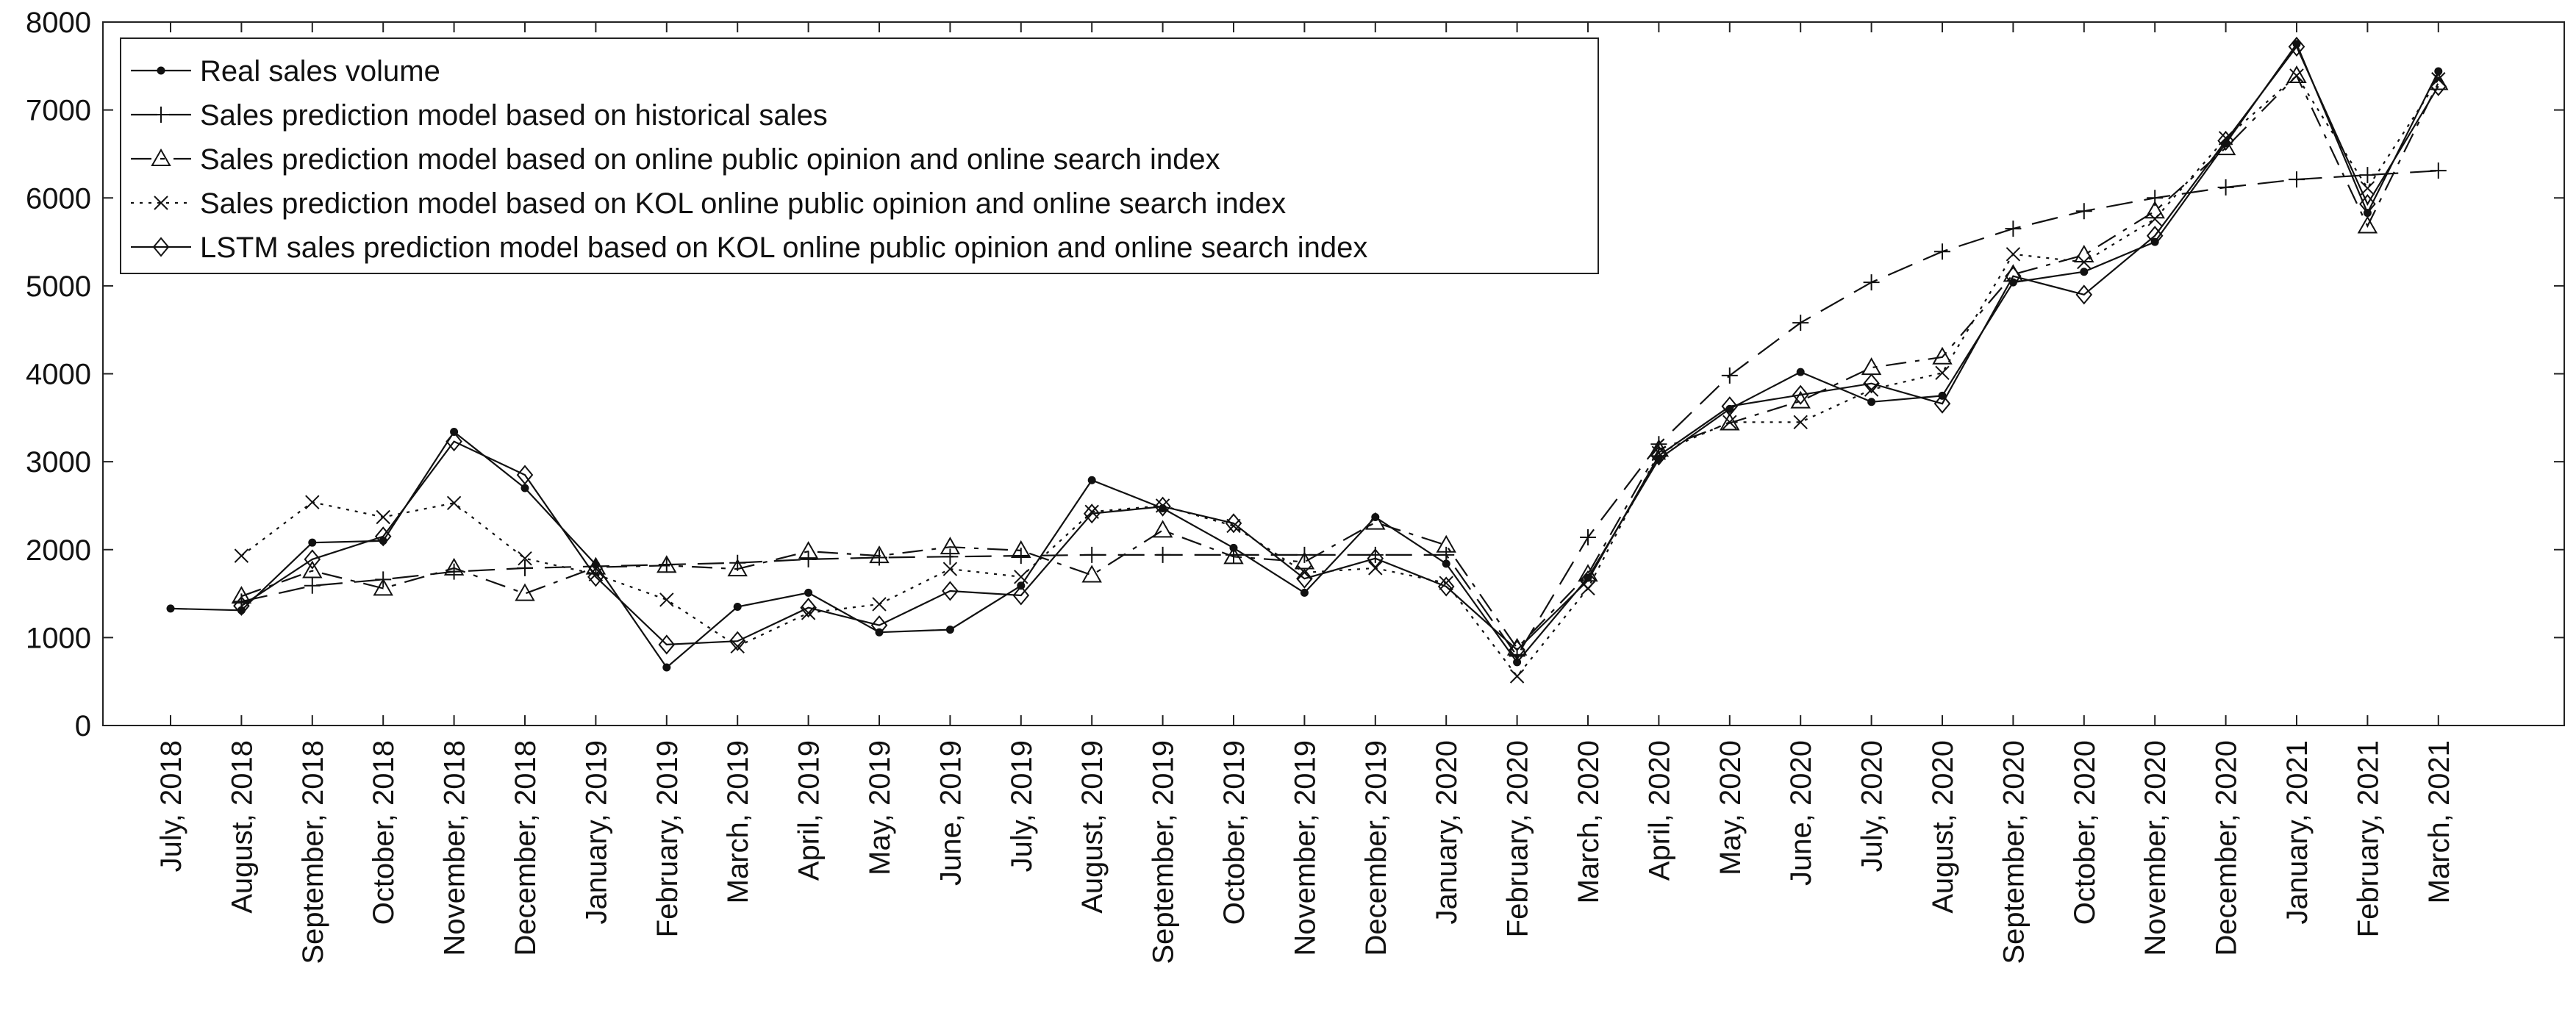 The image size is (2576, 1021). Describe the element at coordinates (59, 287) in the screenshot. I see `y-tick-label: 5000` at that location.